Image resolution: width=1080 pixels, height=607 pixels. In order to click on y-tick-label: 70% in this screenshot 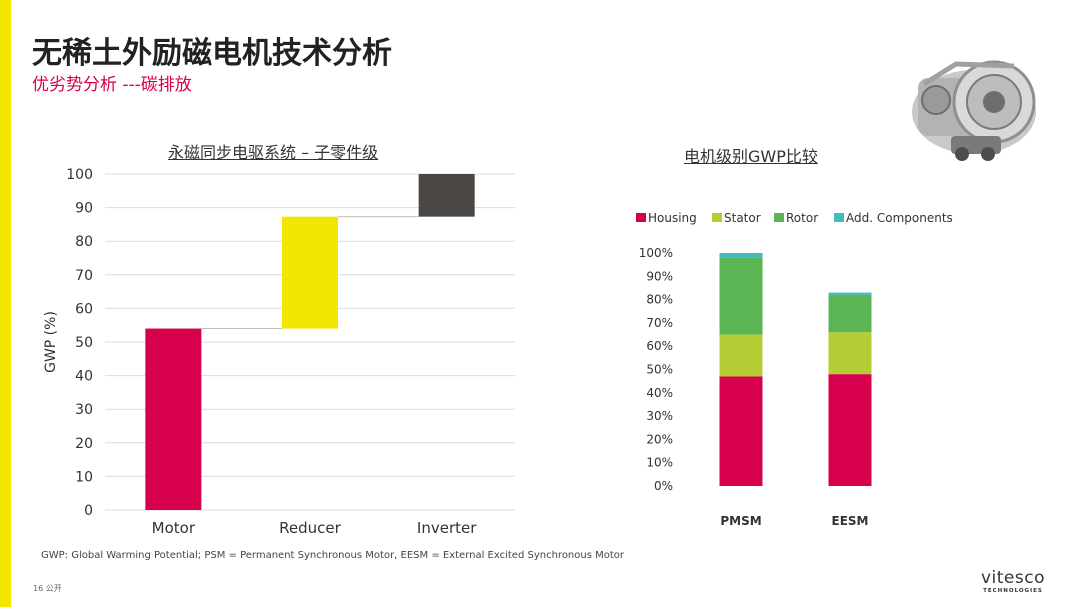, I will do `click(659, 323)`.